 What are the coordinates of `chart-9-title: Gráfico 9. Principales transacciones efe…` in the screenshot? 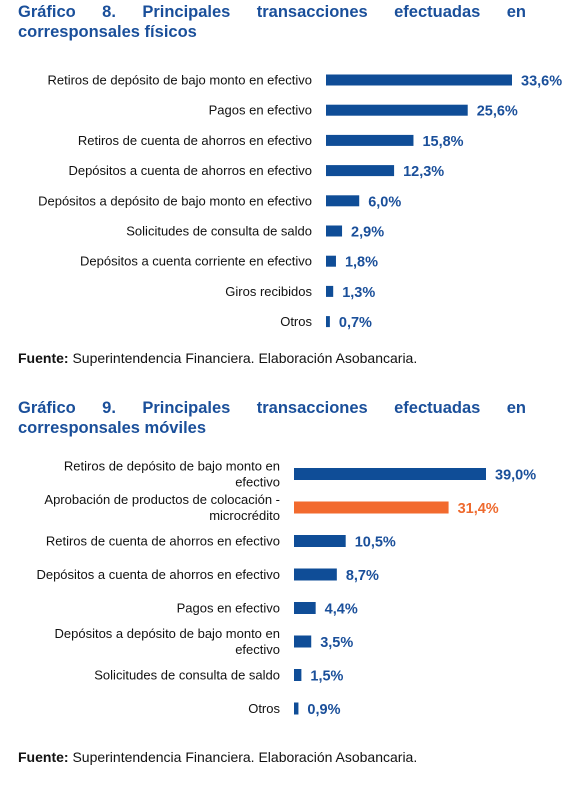 It's located at (272, 418).